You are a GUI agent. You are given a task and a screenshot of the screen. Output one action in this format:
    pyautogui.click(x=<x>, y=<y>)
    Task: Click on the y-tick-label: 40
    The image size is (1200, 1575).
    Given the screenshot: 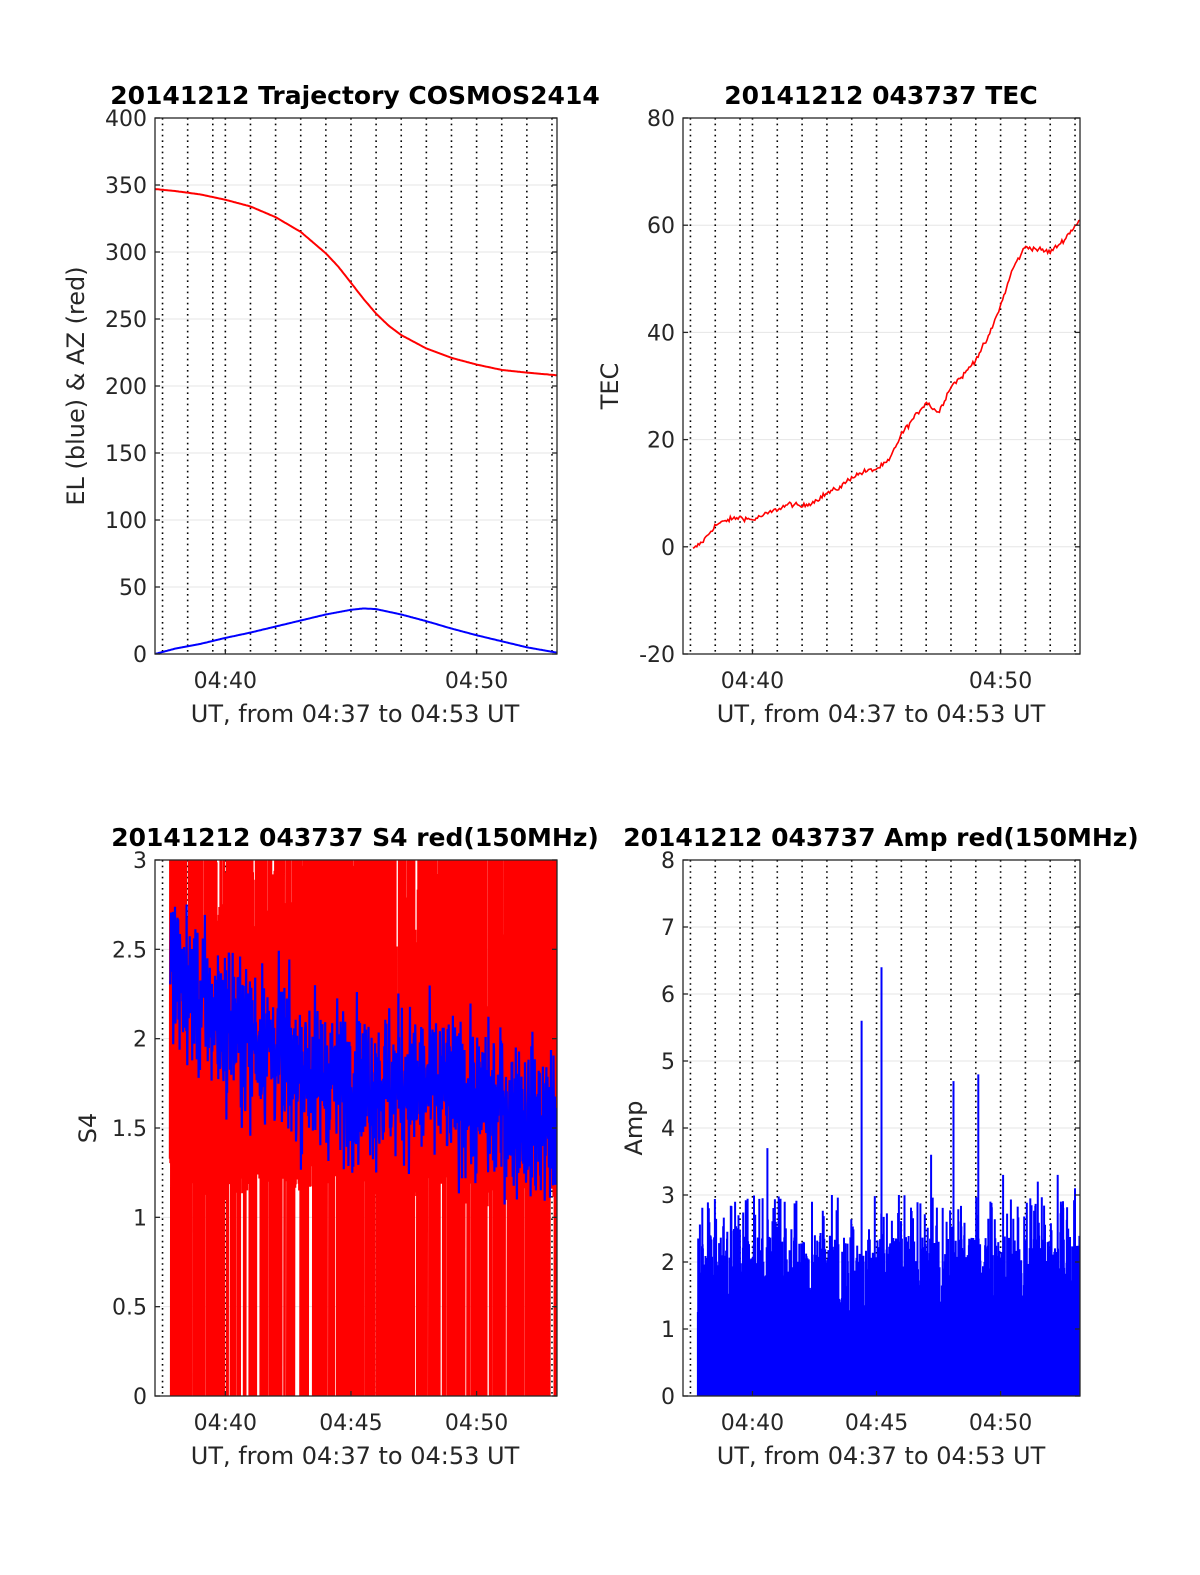 What is the action you would take?
    pyautogui.click(x=661, y=333)
    